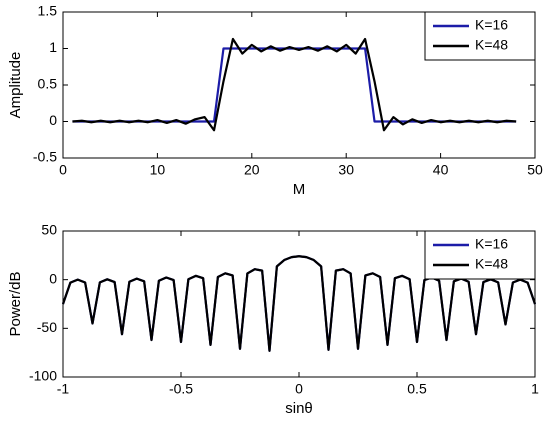 The image size is (550, 426). Describe the element at coordinates (441, 170) in the screenshot. I see `x-tick-label: 40` at that location.